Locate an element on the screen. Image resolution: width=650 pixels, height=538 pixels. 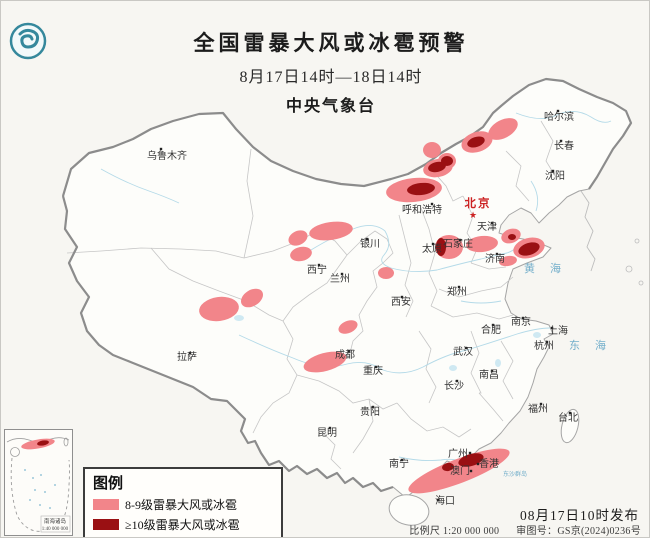
sea-label: 东海 is located at coordinates (595, 345).